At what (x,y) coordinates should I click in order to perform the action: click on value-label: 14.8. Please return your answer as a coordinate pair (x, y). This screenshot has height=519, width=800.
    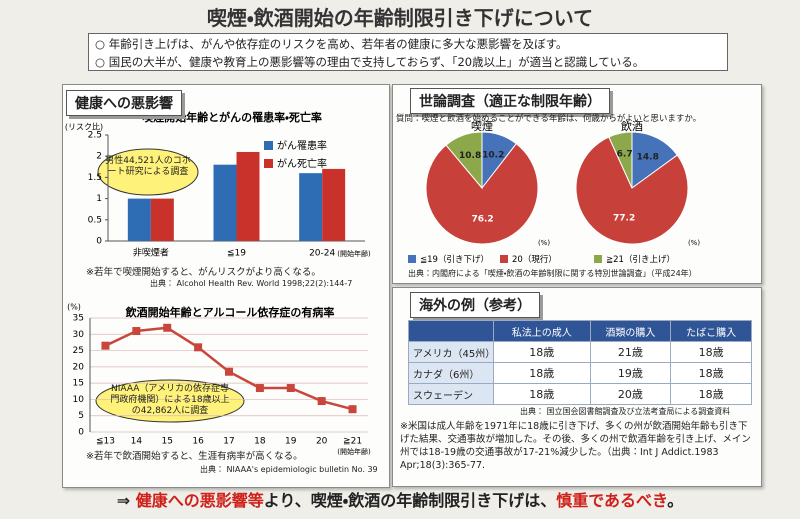
    Looking at the image, I should click on (648, 158).